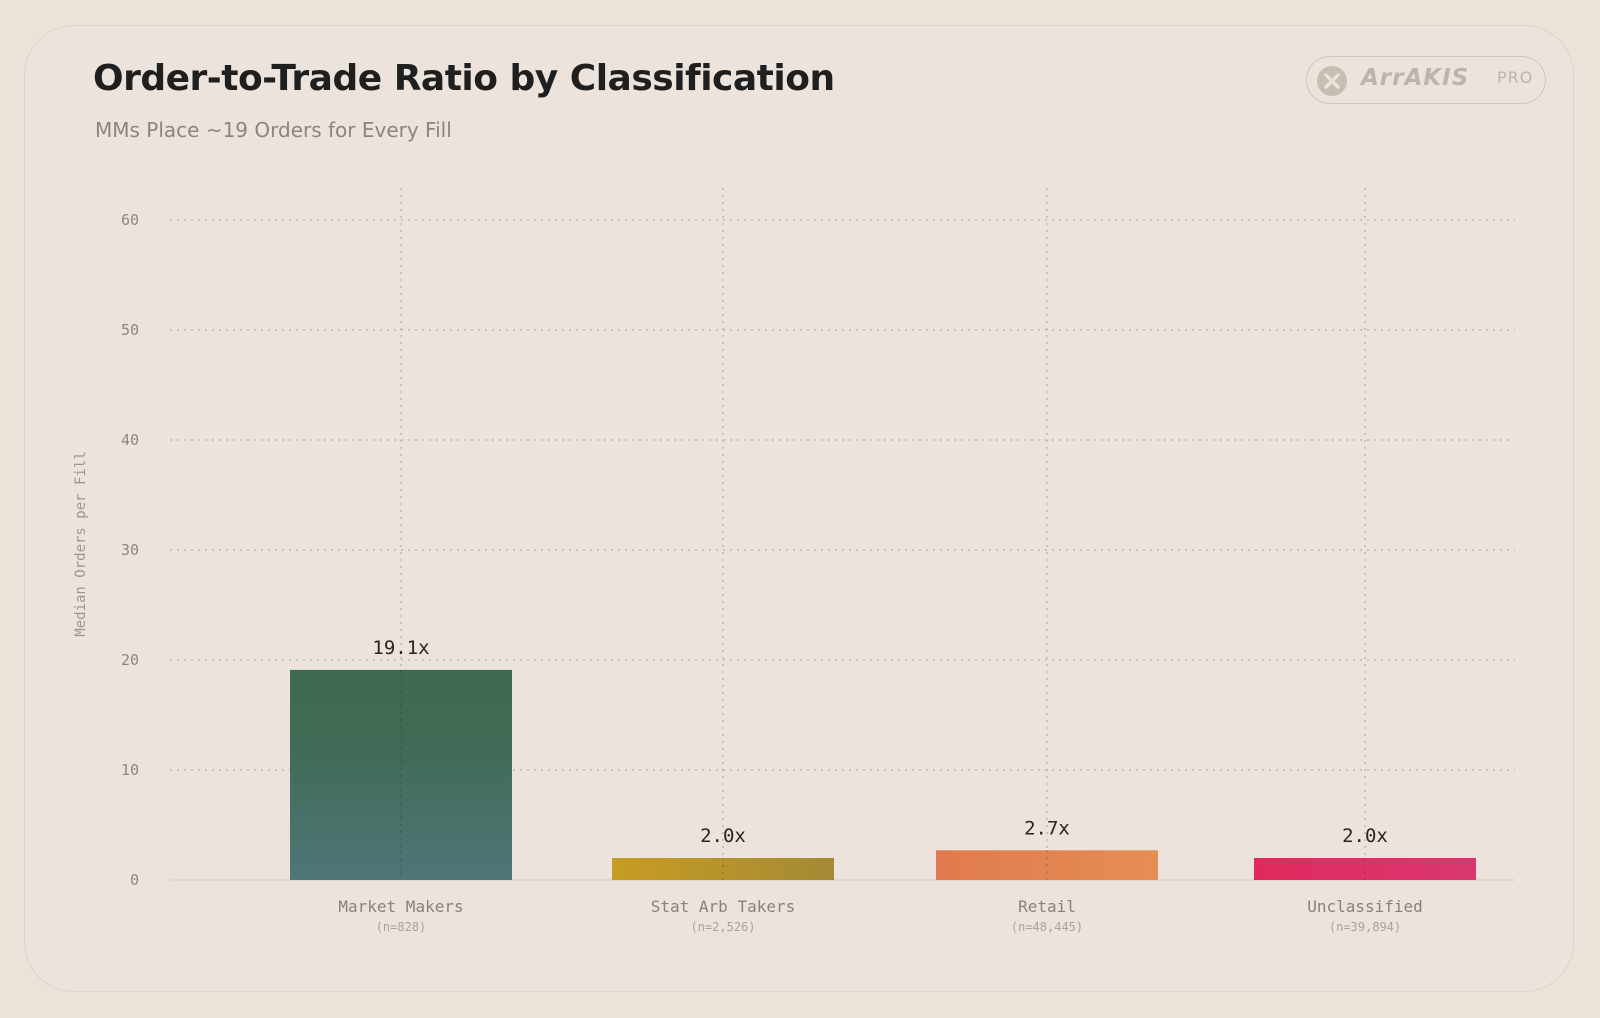  What do you see at coordinates (1365, 927) in the screenshot?
I see `sample-size-label: (n=39,894)` at bounding box center [1365, 927].